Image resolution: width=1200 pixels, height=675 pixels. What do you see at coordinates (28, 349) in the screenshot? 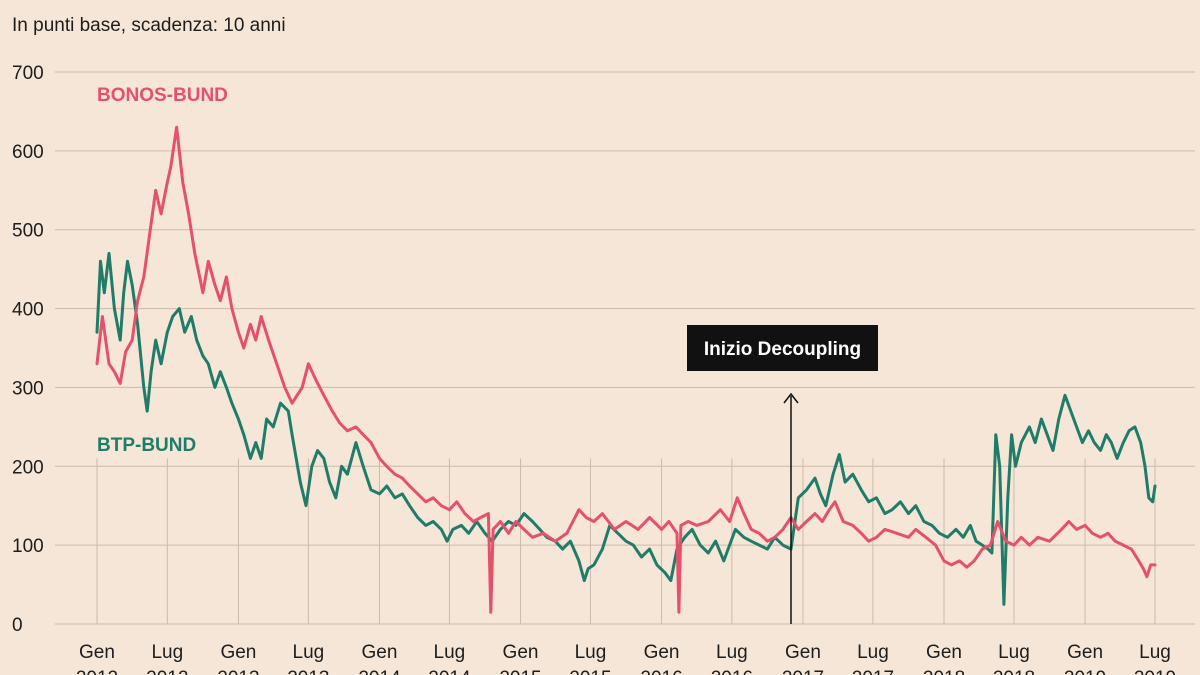
I see `y-axis-ticks: 0 100 200 300 400 500 600 700` at bounding box center [28, 349].